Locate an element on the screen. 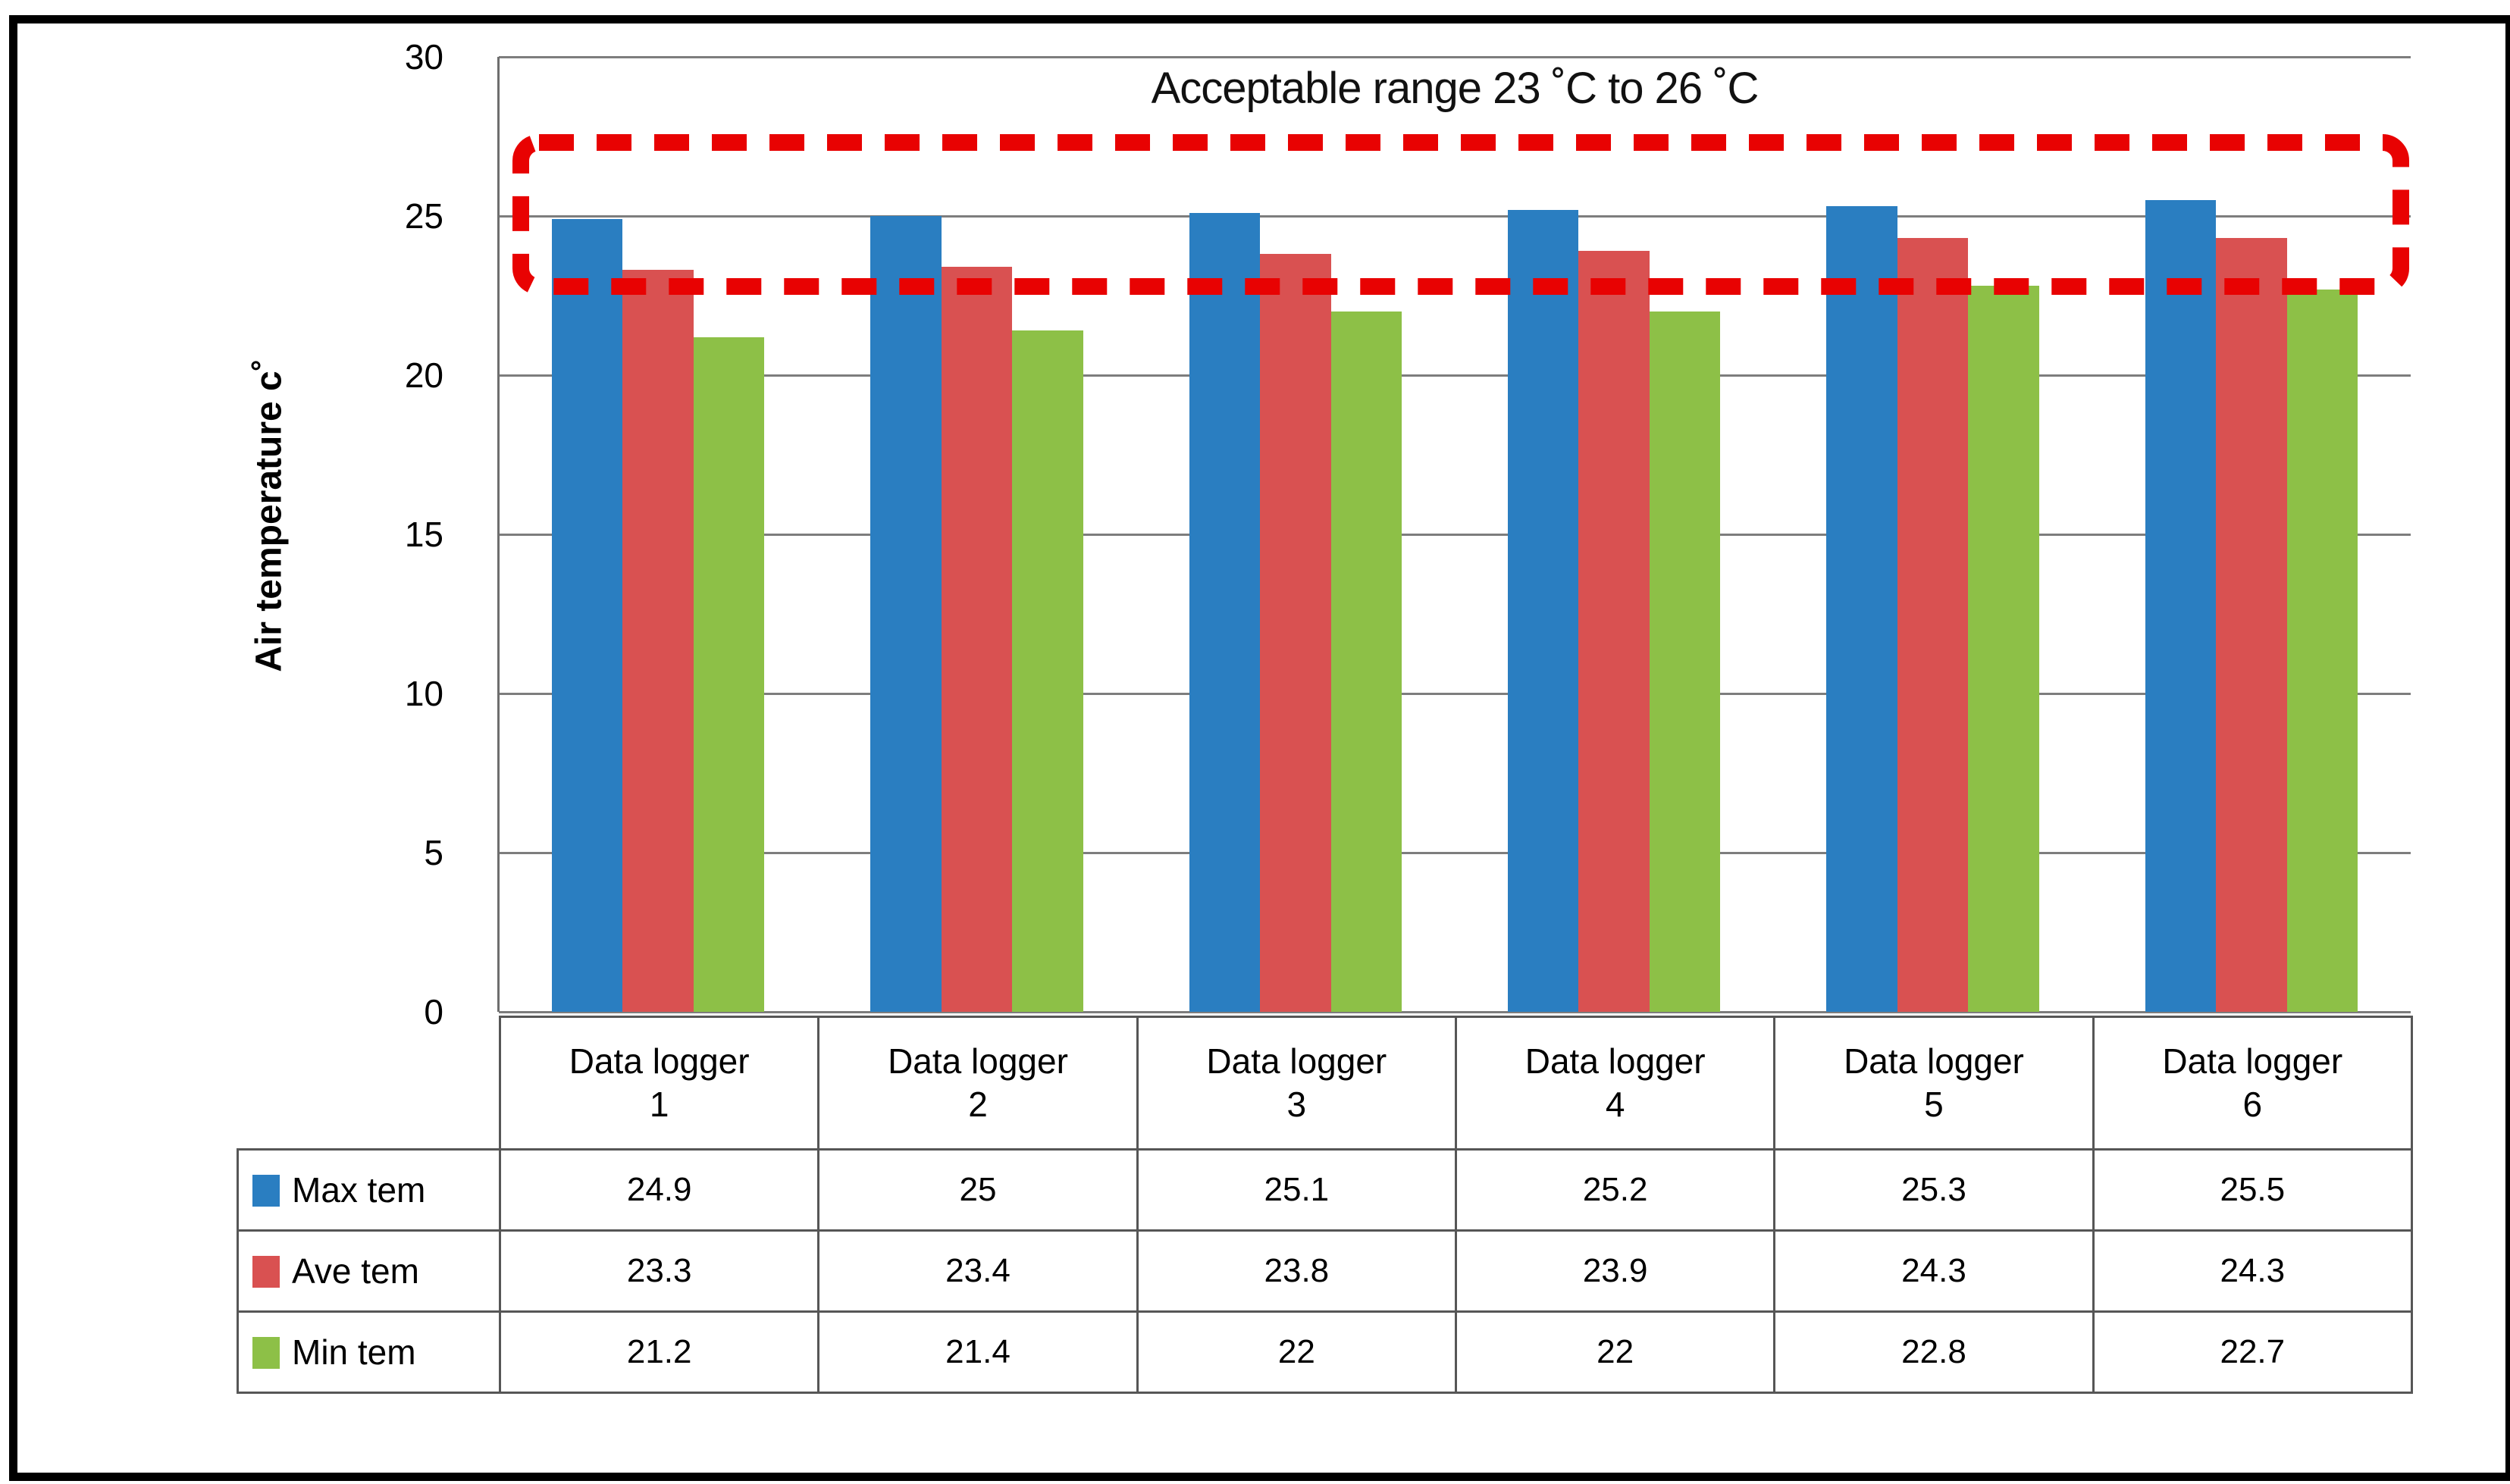 The height and width of the screenshot is (1484, 2510). y-tick-label: 10 is located at coordinates (423, 694).